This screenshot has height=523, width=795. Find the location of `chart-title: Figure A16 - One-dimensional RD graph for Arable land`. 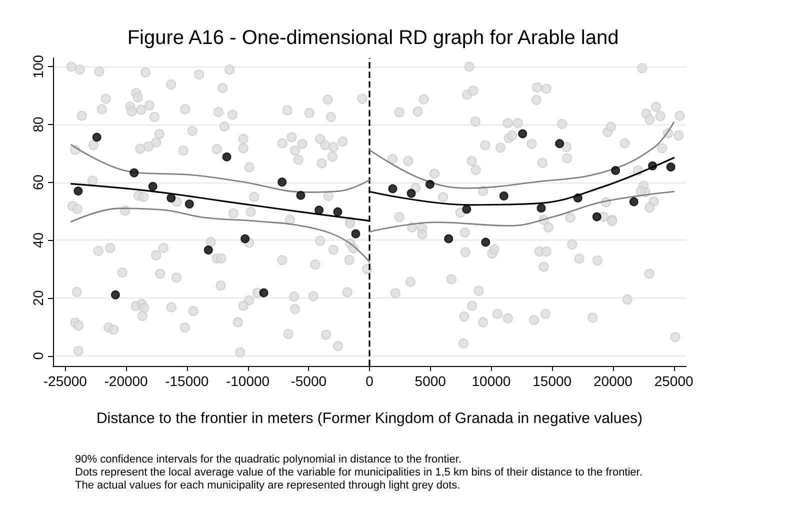

chart-title: Figure A16 - One-dimensional RD graph for Arable land is located at coordinates (373, 38).